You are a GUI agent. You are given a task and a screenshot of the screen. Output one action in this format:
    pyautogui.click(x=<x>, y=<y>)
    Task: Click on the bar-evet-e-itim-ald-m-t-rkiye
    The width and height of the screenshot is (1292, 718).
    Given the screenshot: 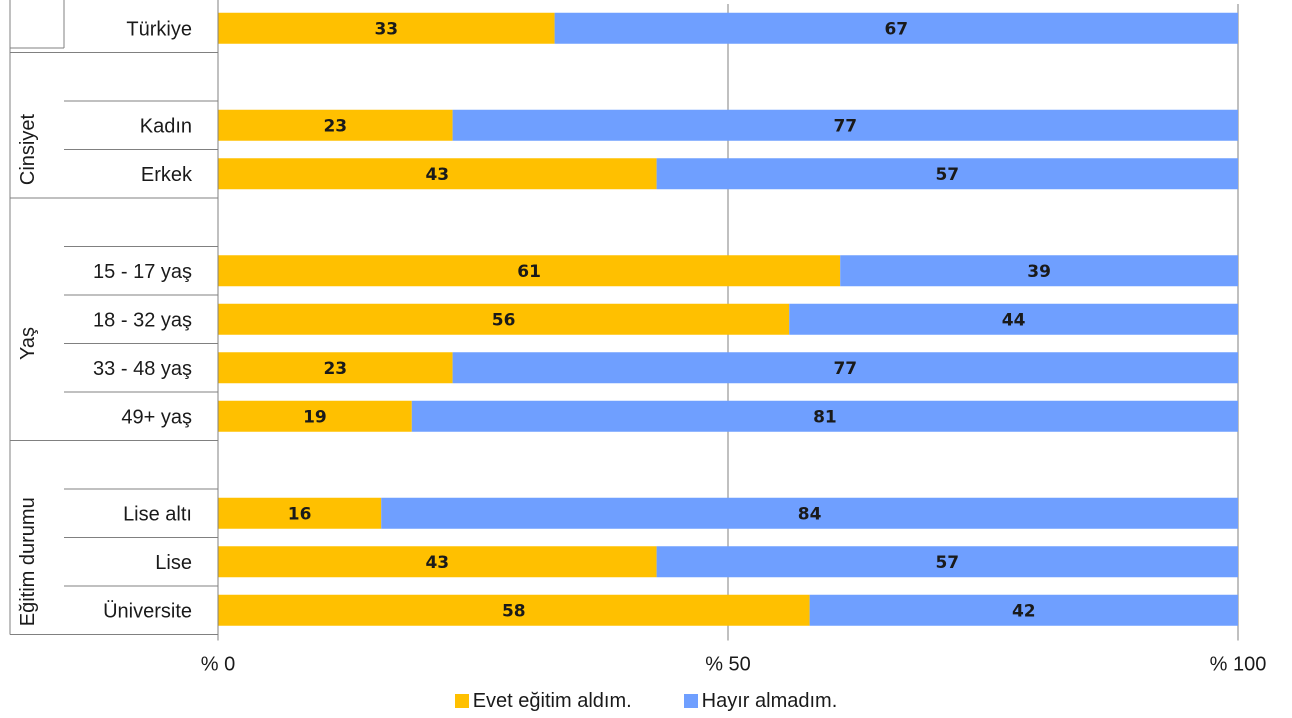 What is the action you would take?
    pyautogui.click(x=386, y=28)
    